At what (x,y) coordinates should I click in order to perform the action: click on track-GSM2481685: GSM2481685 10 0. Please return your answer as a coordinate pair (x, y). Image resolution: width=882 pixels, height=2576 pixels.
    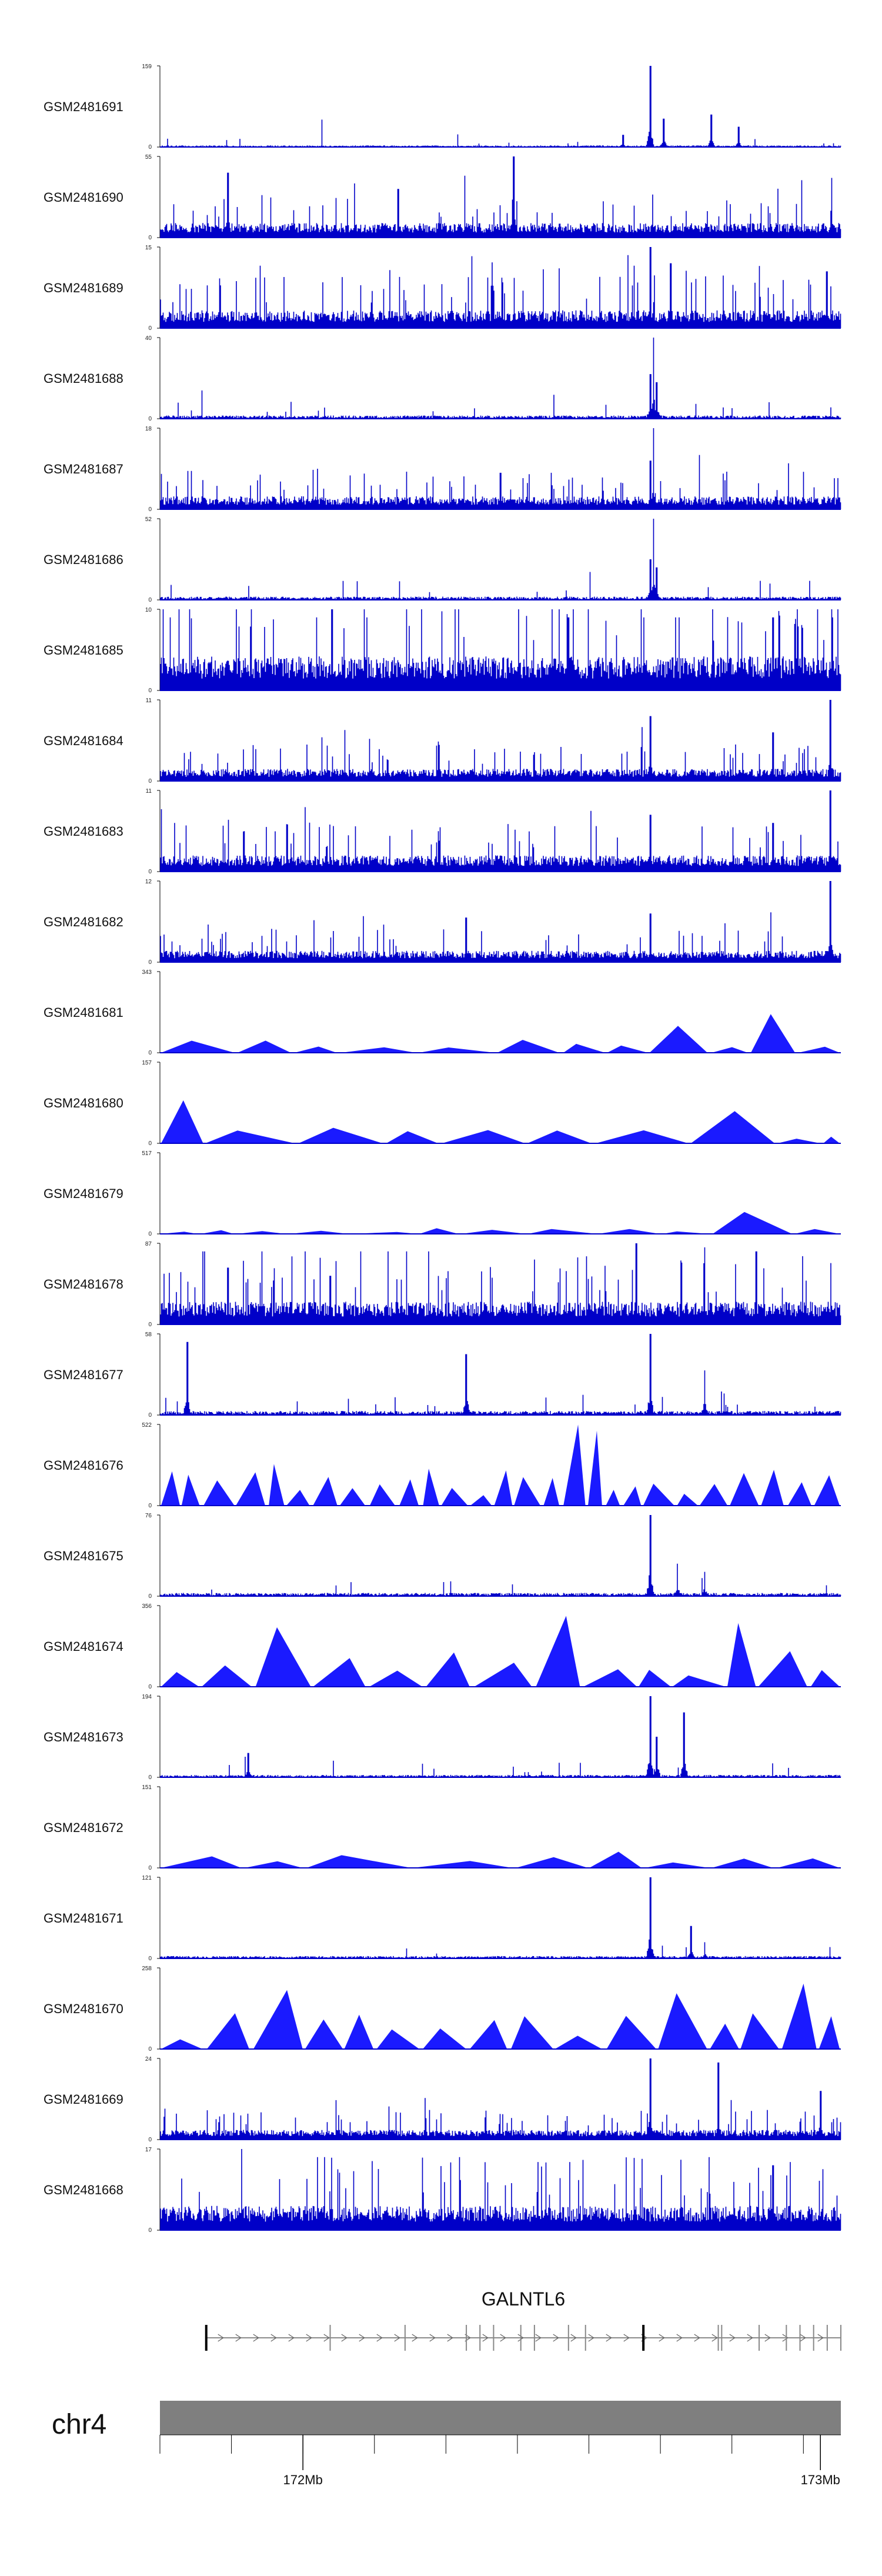
    Looking at the image, I should click on (442, 650).